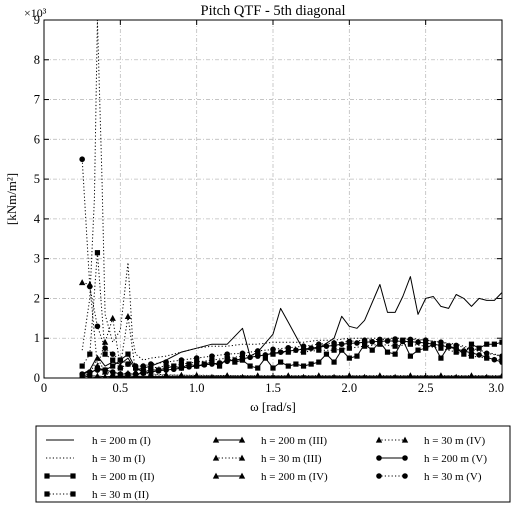 The width and height of the screenshot is (517, 510). What do you see at coordinates (44, 388) in the screenshot?
I see `x-tick-label: 0` at bounding box center [44, 388].